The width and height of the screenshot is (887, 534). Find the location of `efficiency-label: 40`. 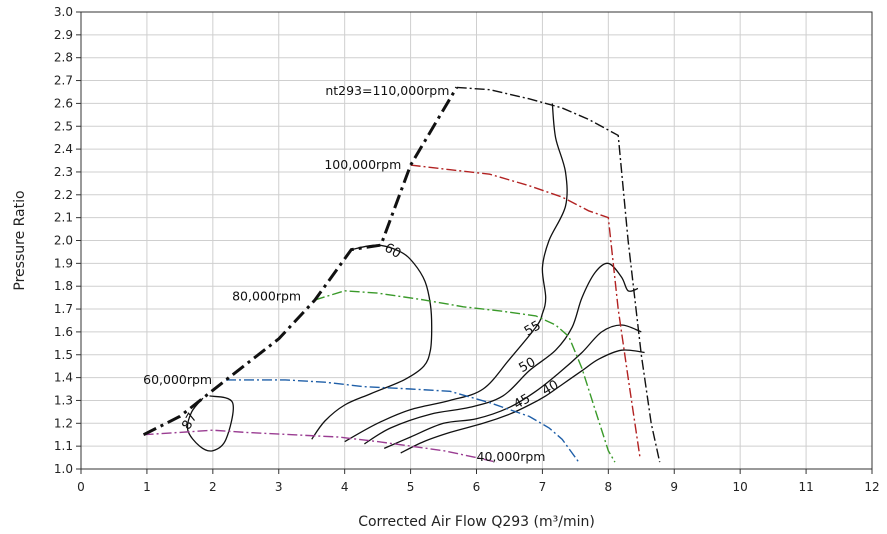

efficiency-label: 40 is located at coordinates (551, 388).